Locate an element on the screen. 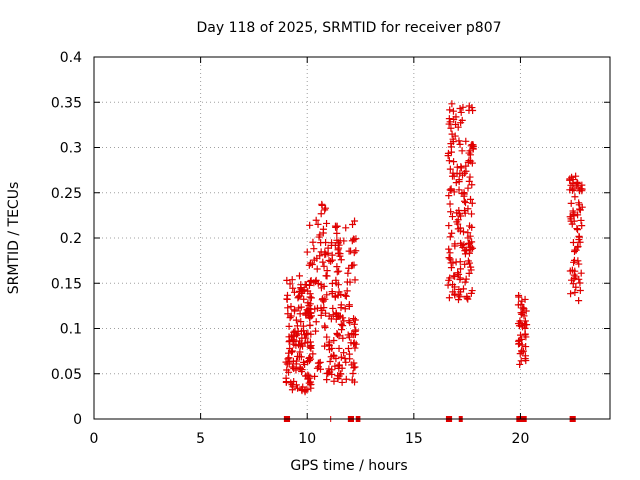  y-tick-label: 0.1 is located at coordinates (71, 330).